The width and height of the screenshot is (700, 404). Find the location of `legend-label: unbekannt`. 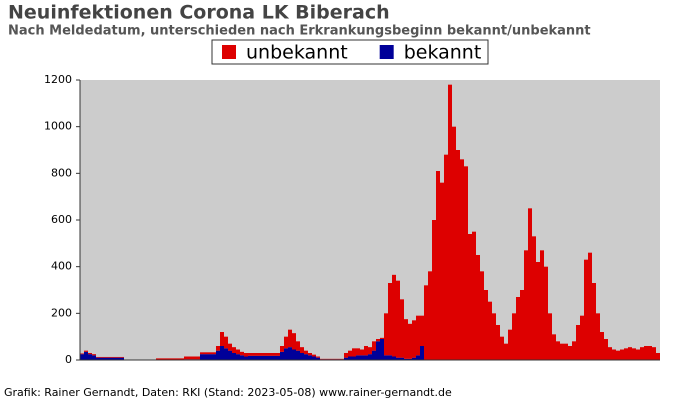

legend-label: unbekannt is located at coordinates (297, 53).